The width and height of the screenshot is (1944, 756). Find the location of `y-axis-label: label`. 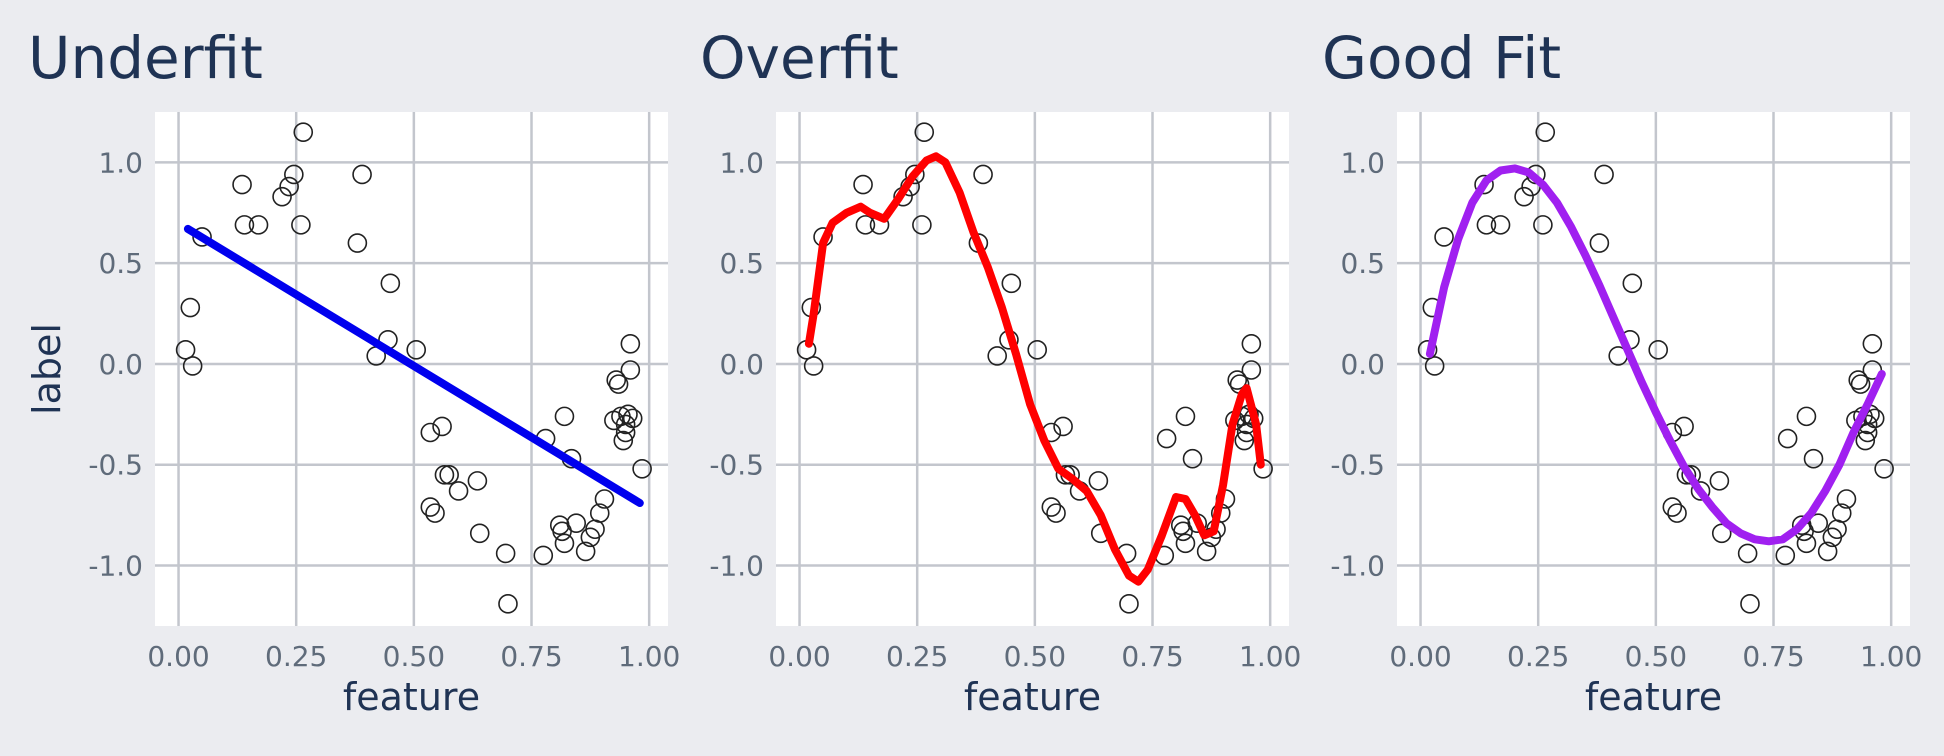

y-axis-label: label is located at coordinates (47, 369).